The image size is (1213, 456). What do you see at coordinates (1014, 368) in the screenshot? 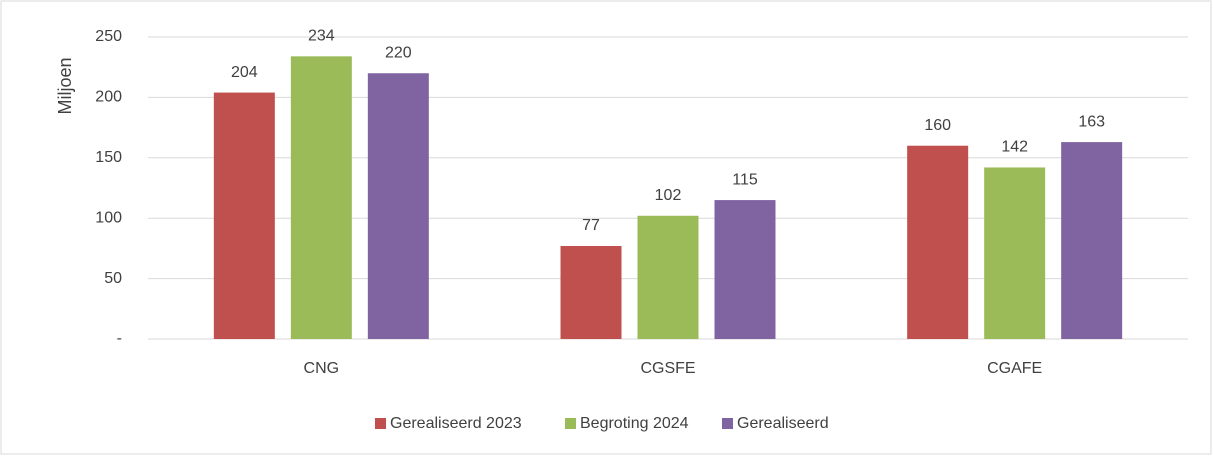
I see `x-tick-label: CGAFE` at bounding box center [1014, 368].